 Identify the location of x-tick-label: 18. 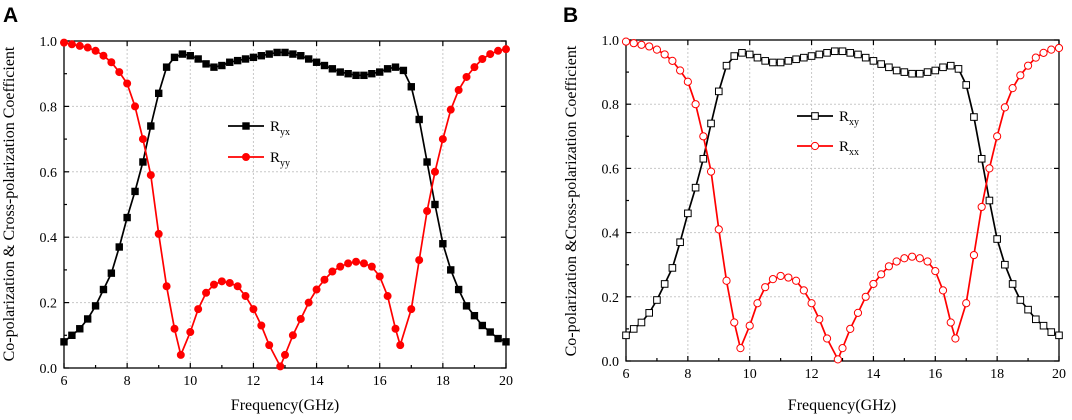
(997, 374).